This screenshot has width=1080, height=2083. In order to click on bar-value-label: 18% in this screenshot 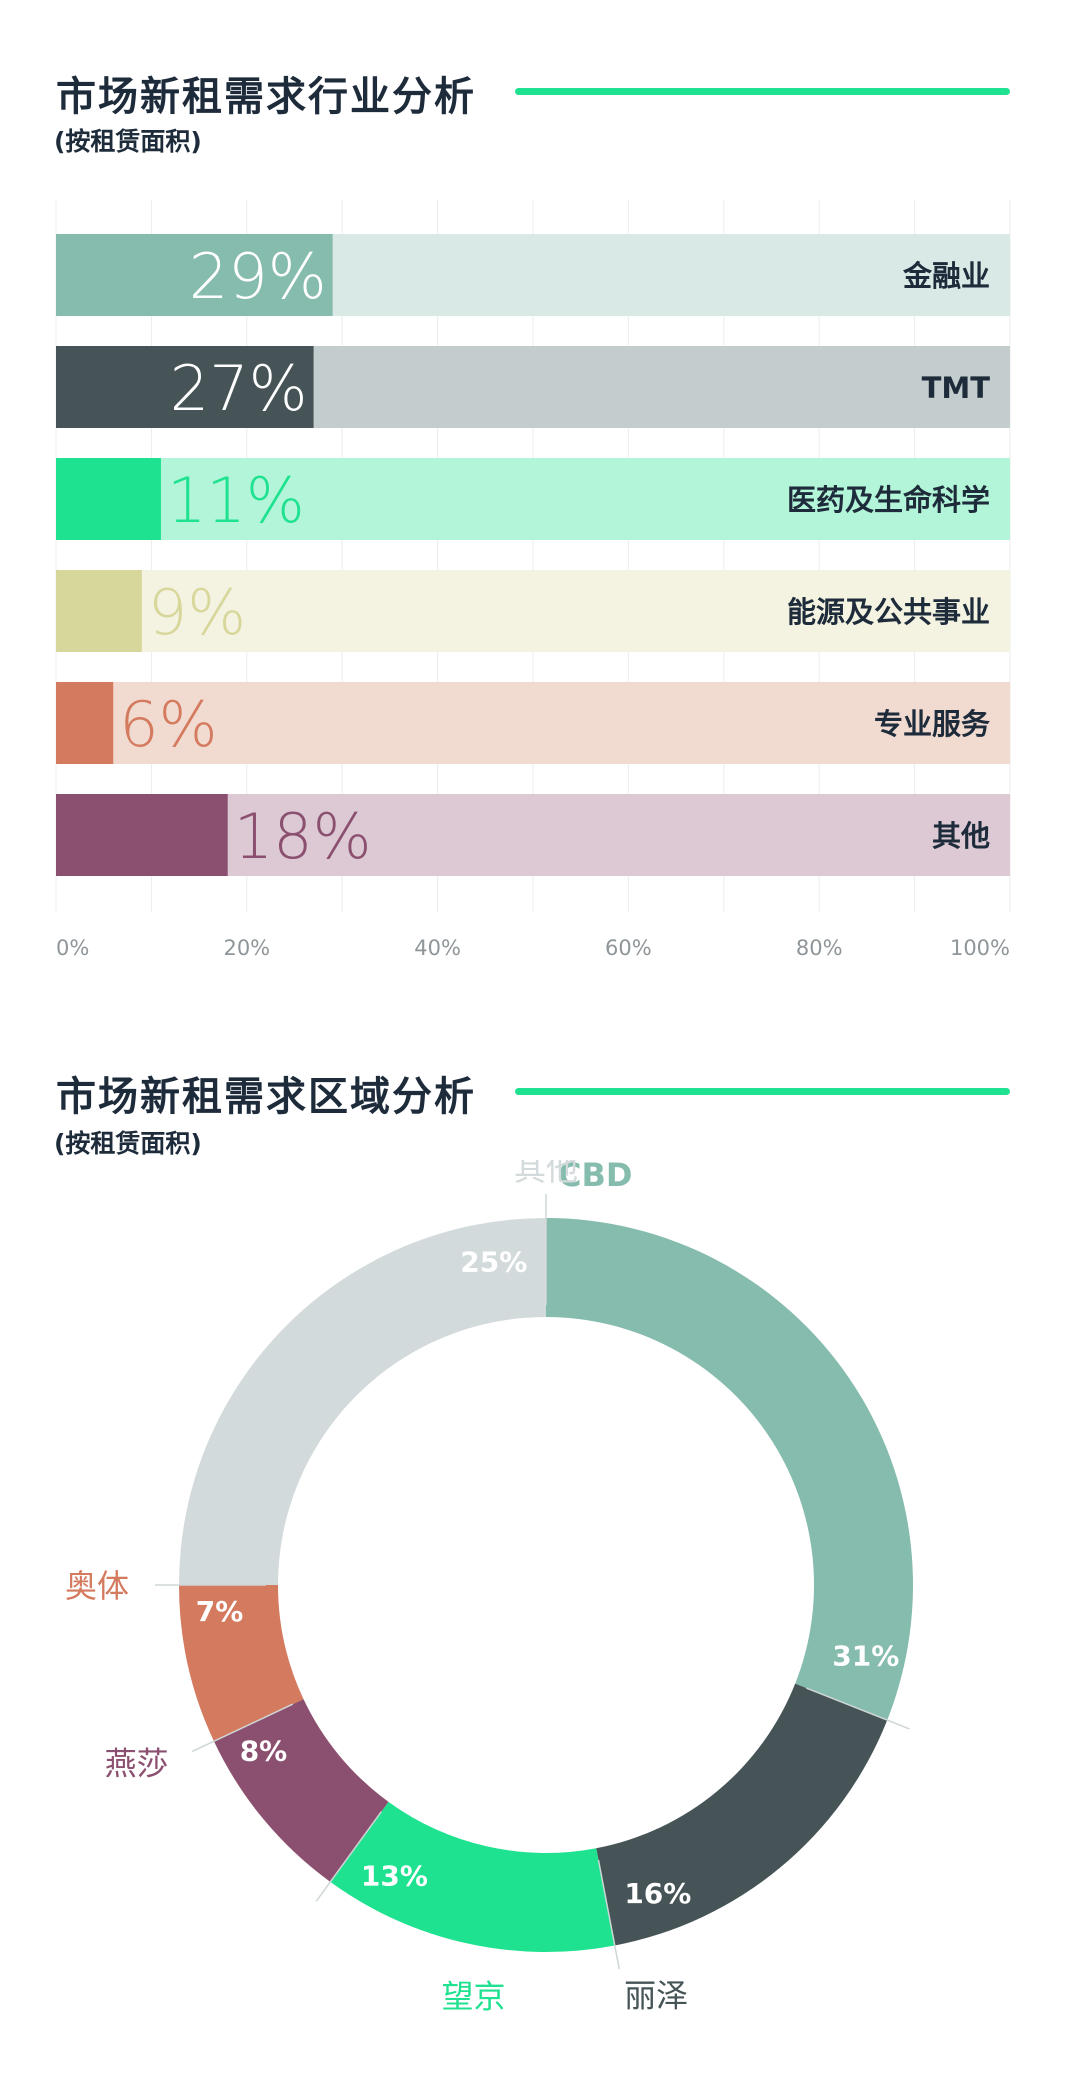, I will do `click(303, 836)`.